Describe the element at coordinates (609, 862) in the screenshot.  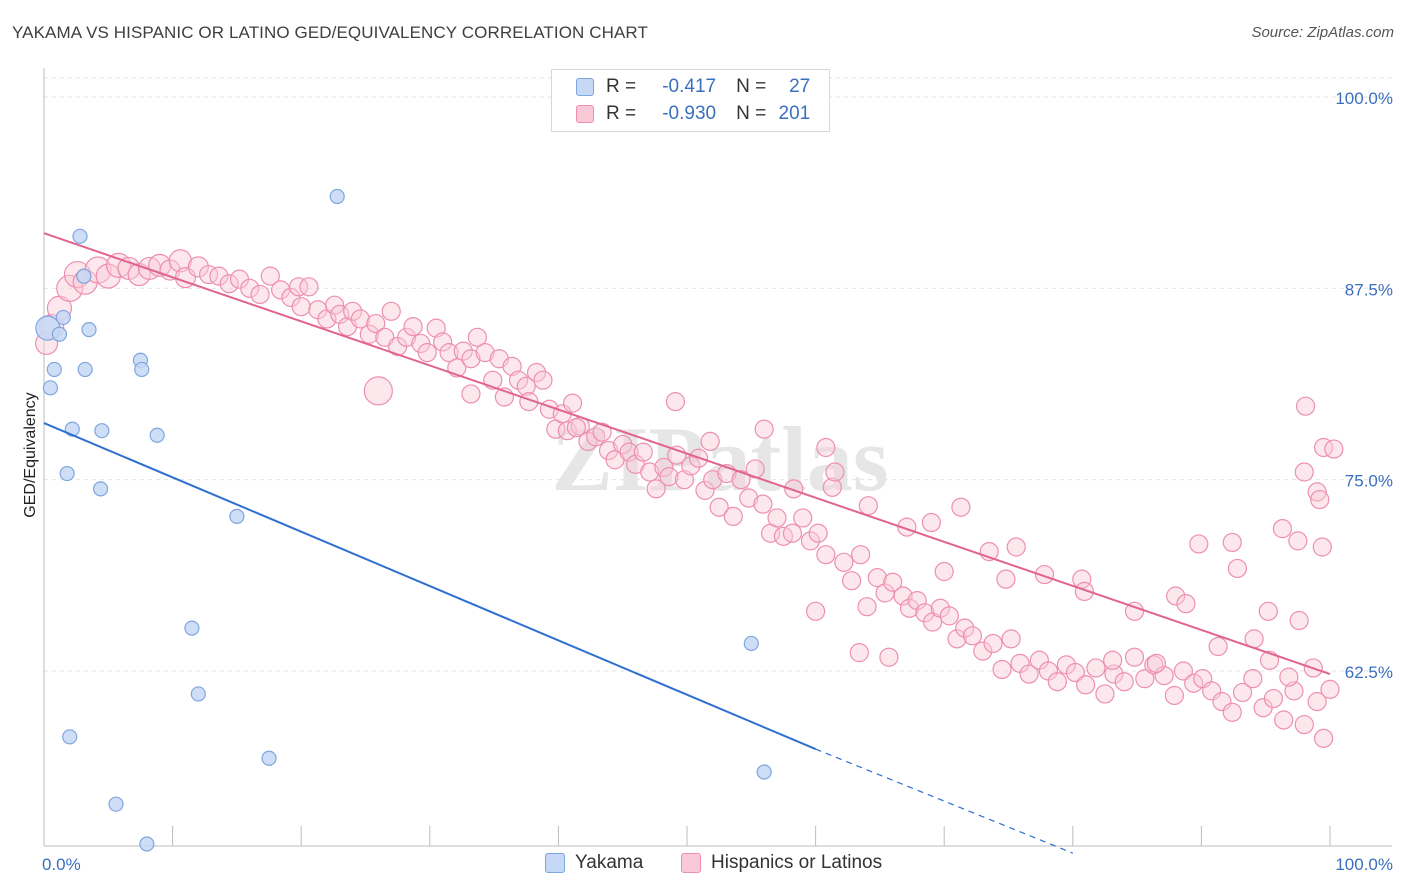
I see `yakama-legend-label: Yakama` at that location.